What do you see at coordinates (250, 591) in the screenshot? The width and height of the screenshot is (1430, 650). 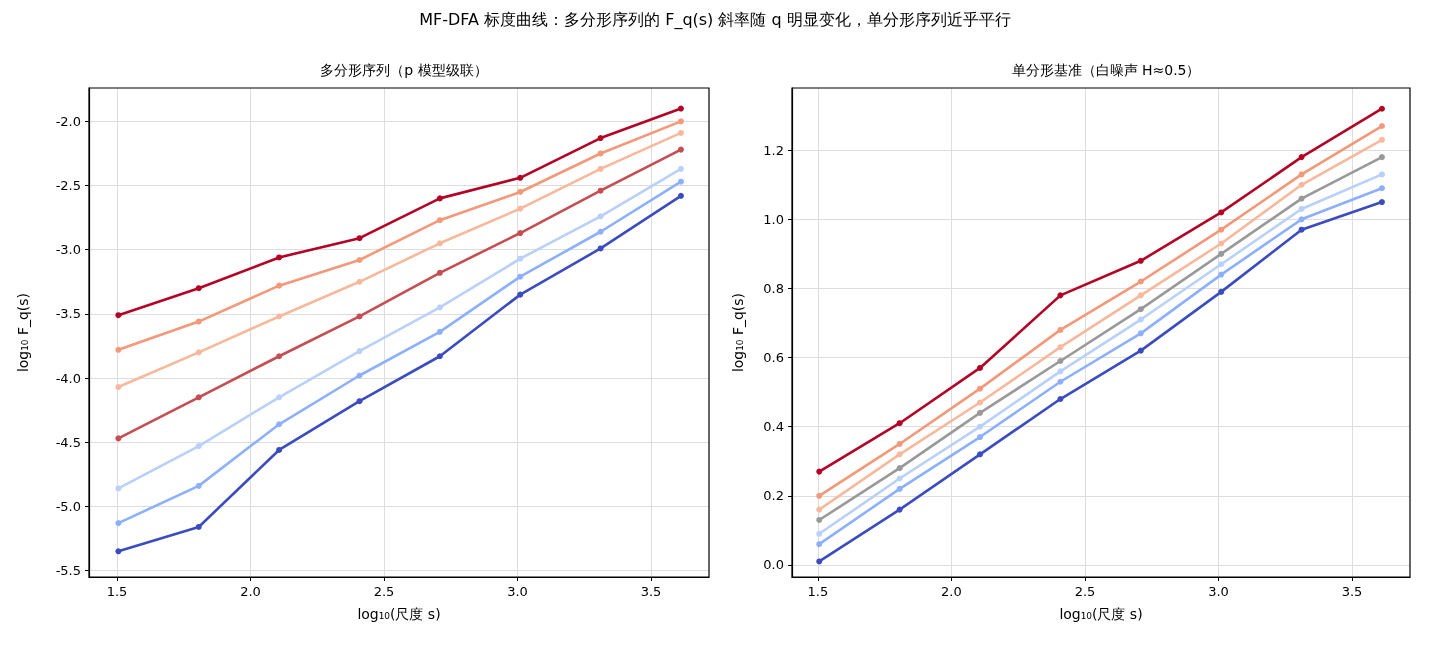 I see `x-tick-label: 2.0` at bounding box center [250, 591].